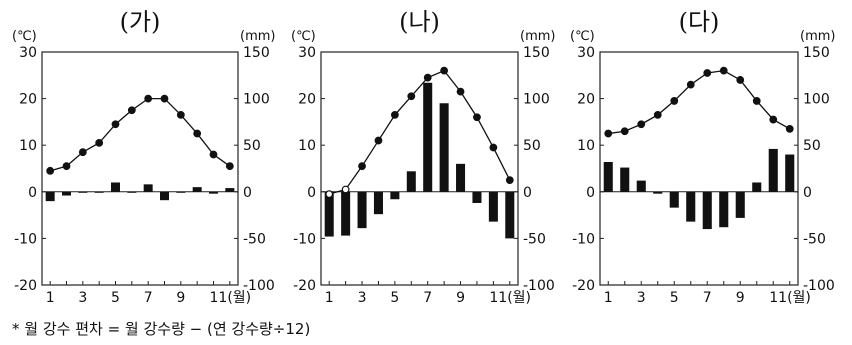 This screenshot has height=345, width=852. Describe the element at coordinates (641, 298) in the screenshot. I see `p3-x-tick-label: 3` at that location.